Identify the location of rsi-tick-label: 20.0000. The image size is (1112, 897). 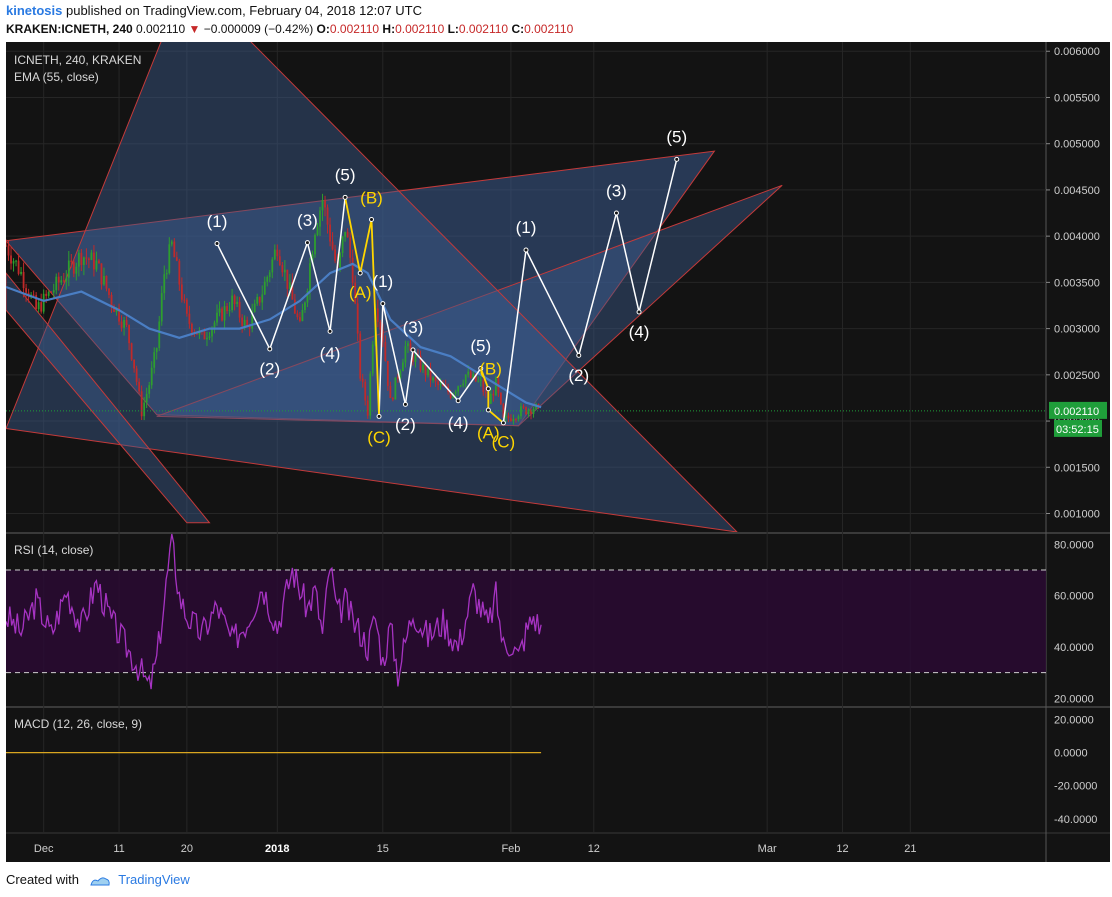
(1074, 699).